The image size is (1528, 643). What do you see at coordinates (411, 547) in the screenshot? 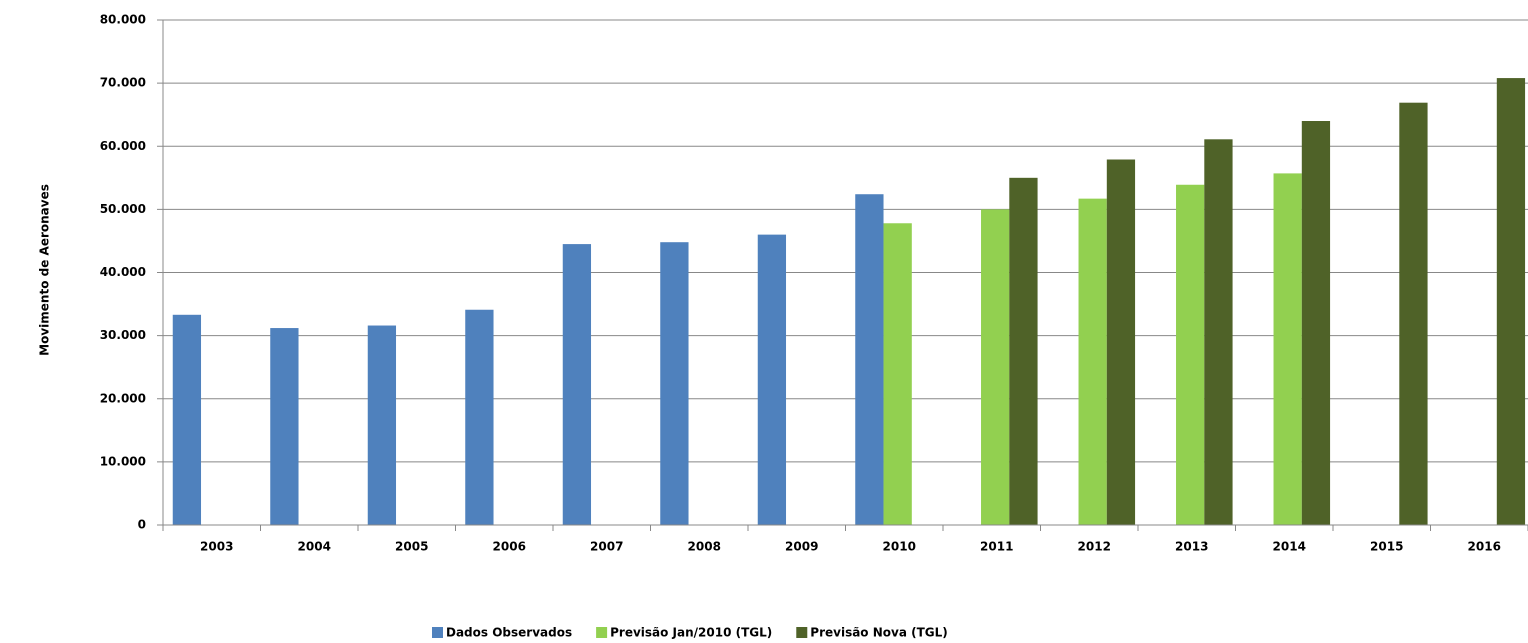
I see `x-tick-label: 2005` at bounding box center [411, 547].